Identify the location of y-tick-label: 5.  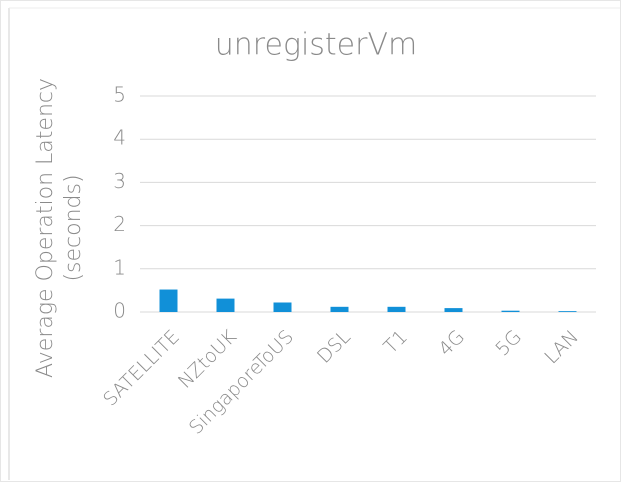
(119, 95).